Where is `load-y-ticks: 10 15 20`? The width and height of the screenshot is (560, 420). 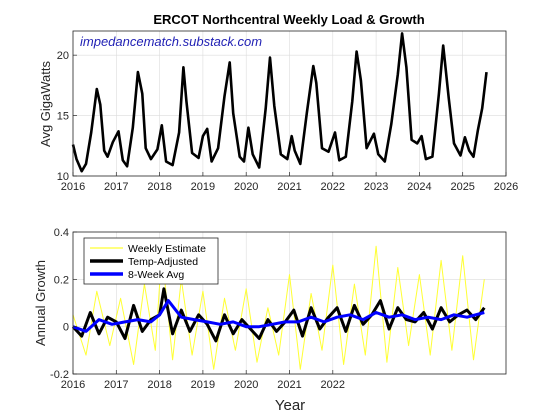
load-y-ticks: 10 15 20 is located at coordinates (67, 116).